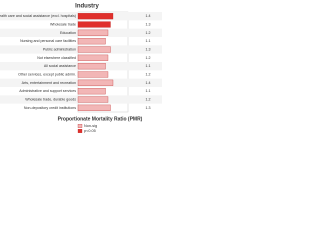 The image size is (320, 240). I want to click on y-tick-label: Administrative and support services, so click(47, 91).